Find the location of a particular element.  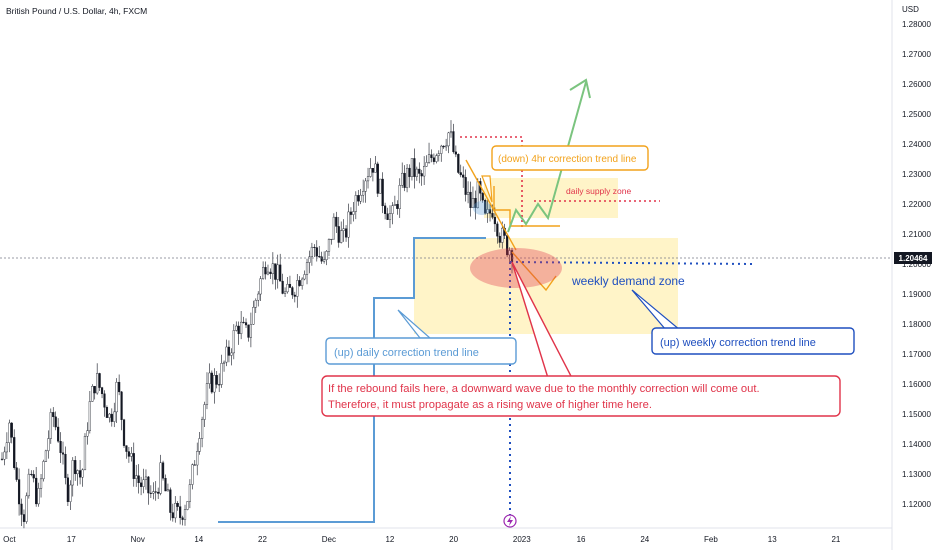

weekly-trend-label-box is located at coordinates (753, 341).